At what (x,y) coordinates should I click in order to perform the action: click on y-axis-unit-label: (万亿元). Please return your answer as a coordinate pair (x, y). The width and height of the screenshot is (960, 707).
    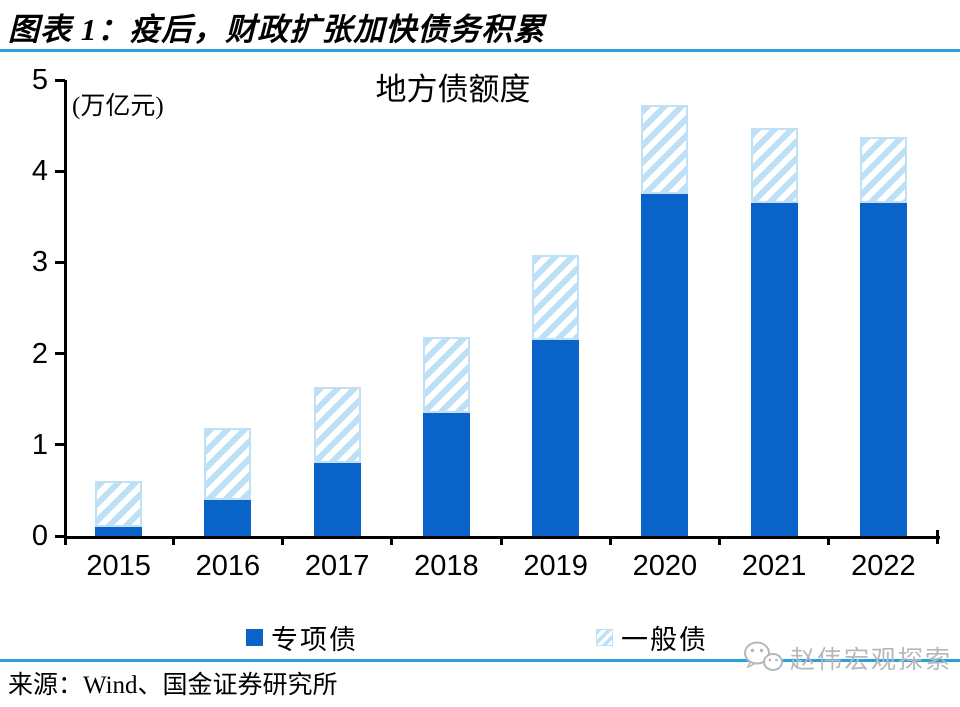
    Looking at the image, I should click on (118, 106).